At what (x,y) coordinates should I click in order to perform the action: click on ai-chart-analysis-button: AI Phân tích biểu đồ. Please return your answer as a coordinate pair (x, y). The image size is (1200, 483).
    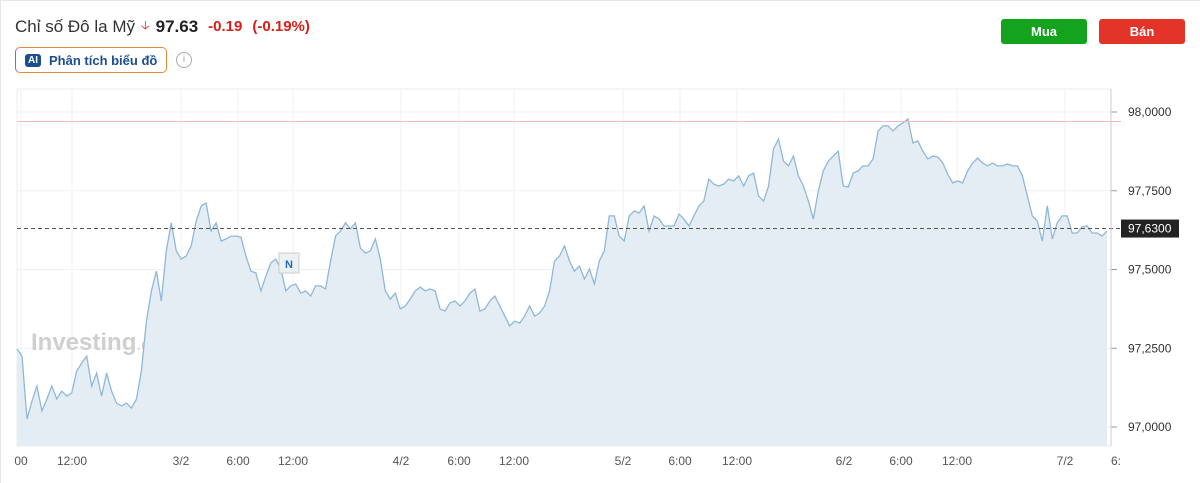
    Looking at the image, I should click on (91, 60).